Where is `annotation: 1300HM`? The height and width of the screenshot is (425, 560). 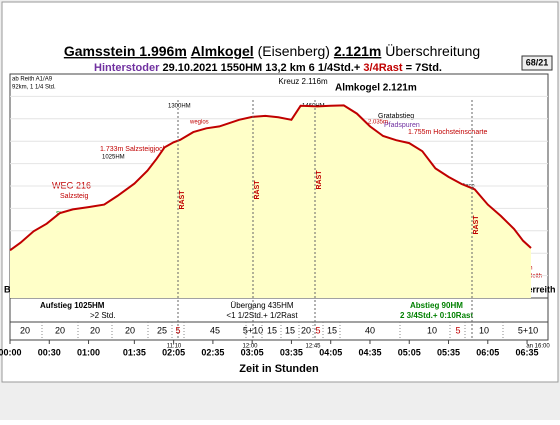 annotation: 1300HM is located at coordinates (179, 107).